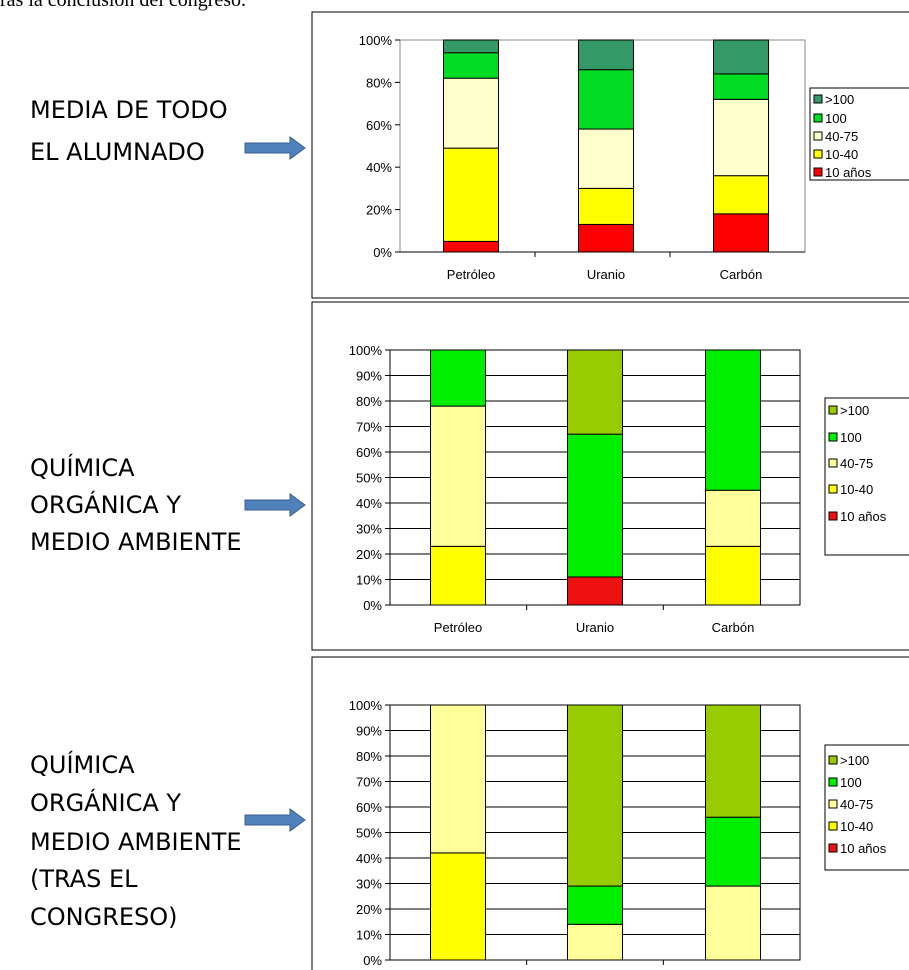 This screenshot has width=909, height=970. I want to click on y-tick-label: 90%, so click(369, 376).